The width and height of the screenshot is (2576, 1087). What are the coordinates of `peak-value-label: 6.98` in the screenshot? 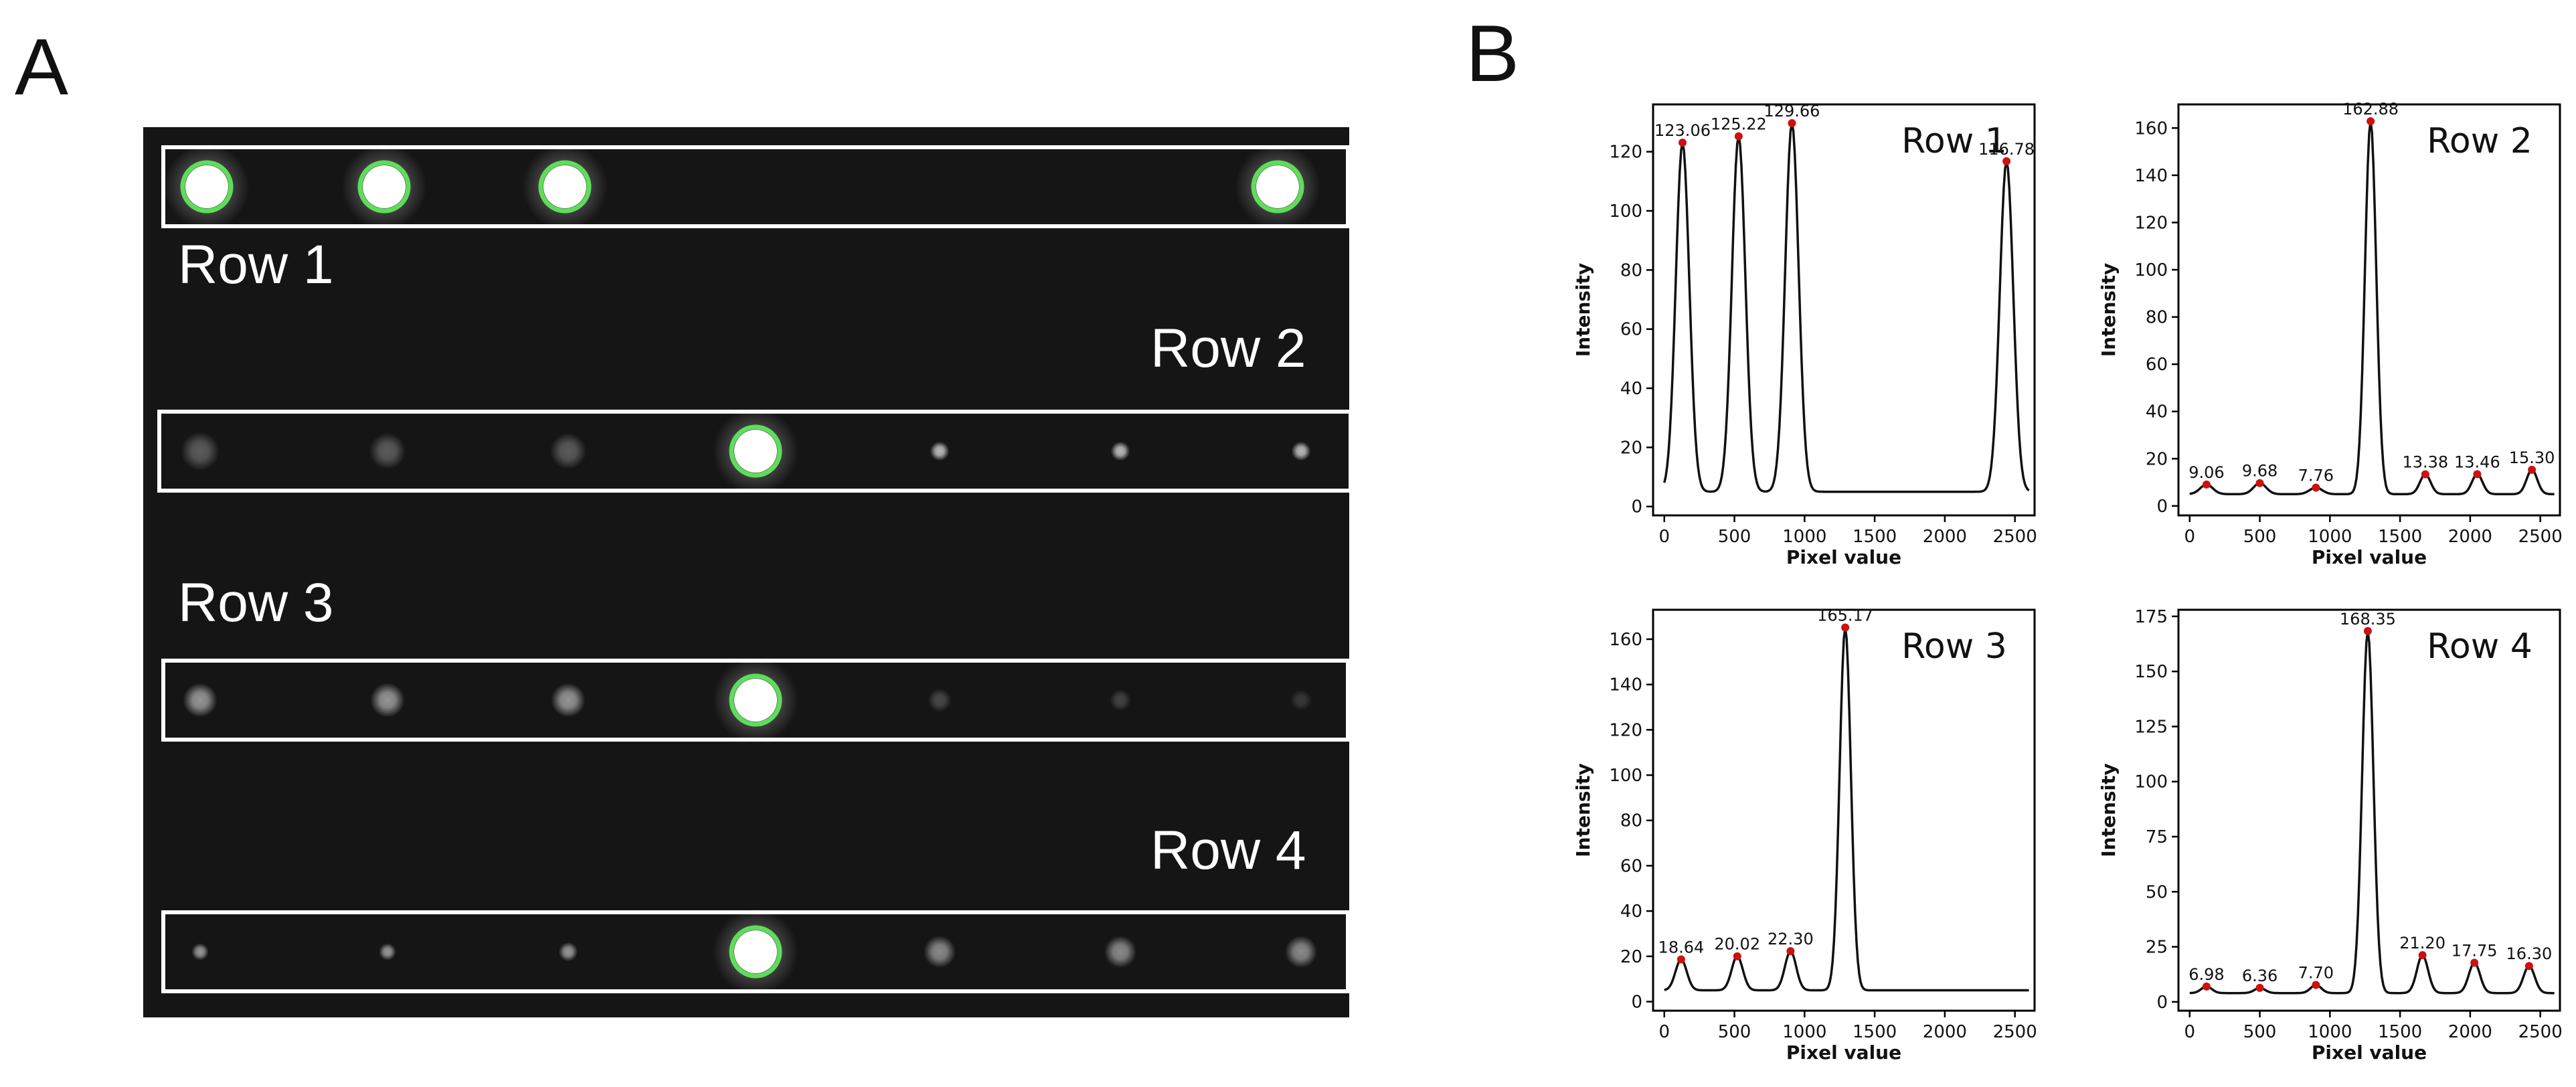 It's located at (2206, 974).